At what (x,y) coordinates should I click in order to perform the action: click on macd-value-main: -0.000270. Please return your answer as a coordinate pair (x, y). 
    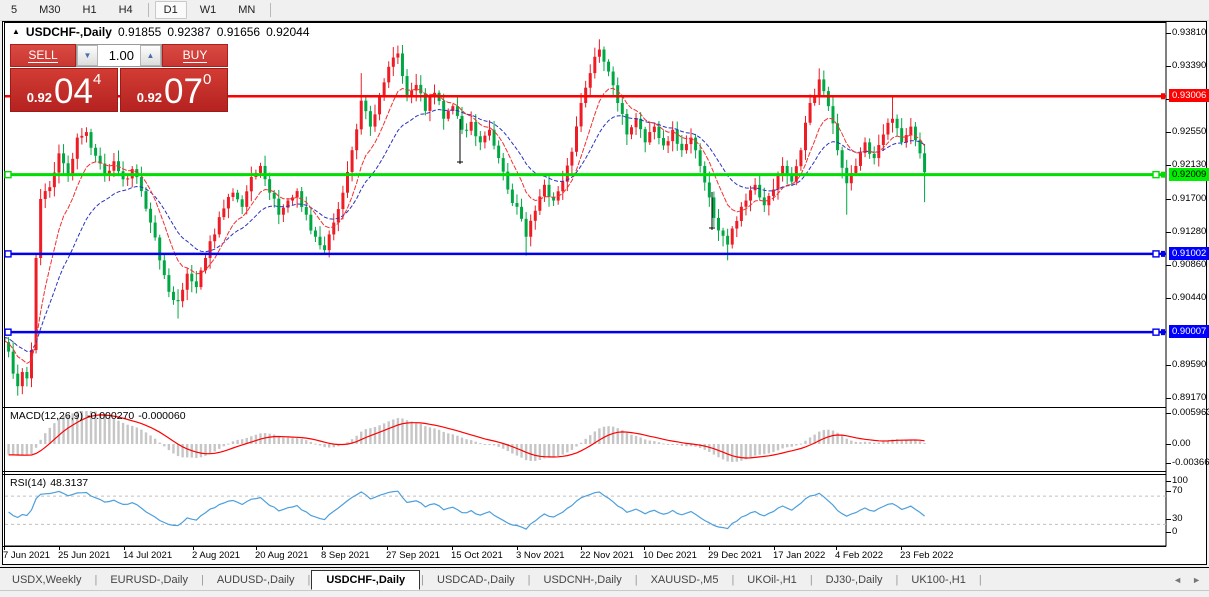
    Looking at the image, I should click on (110, 416).